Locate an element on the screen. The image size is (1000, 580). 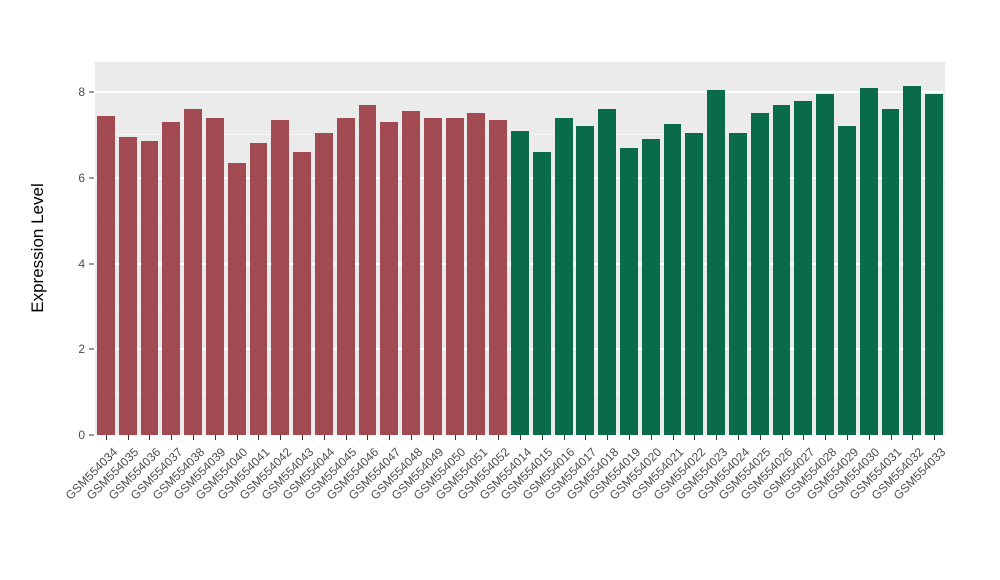
bar-GSM554016 is located at coordinates (563, 276).